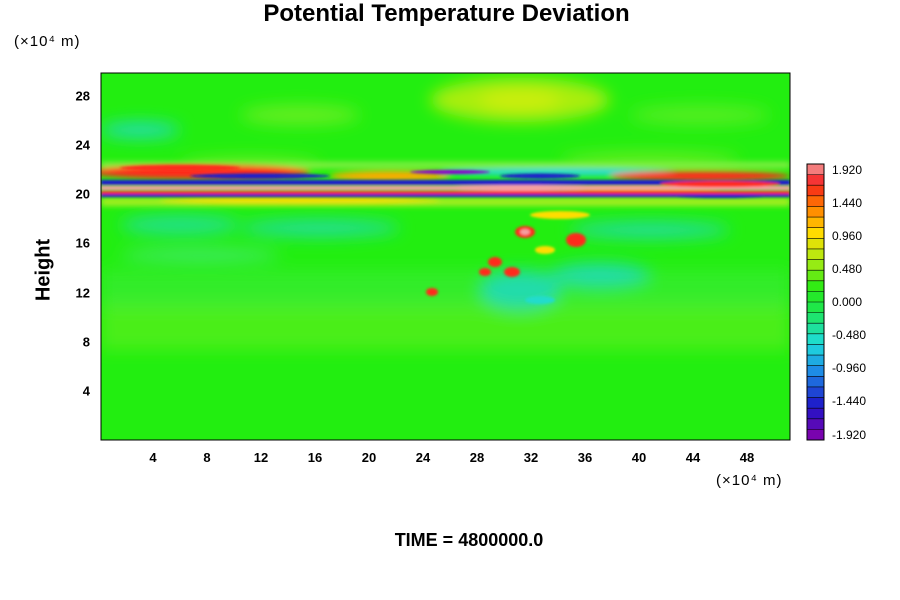  Describe the element at coordinates (469, 540) in the screenshot. I see `time-label: TIME = 4800000.0` at that location.